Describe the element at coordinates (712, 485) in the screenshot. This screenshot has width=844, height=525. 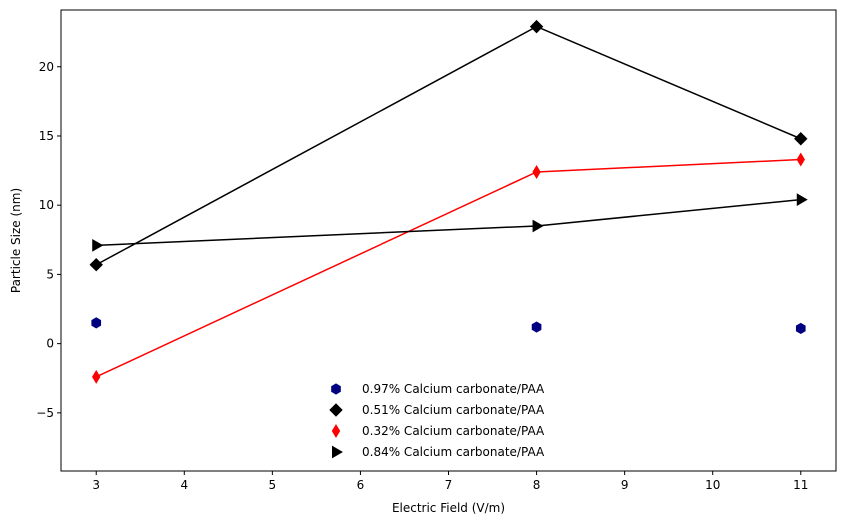
I see `x-tick-label: 10` at that location.